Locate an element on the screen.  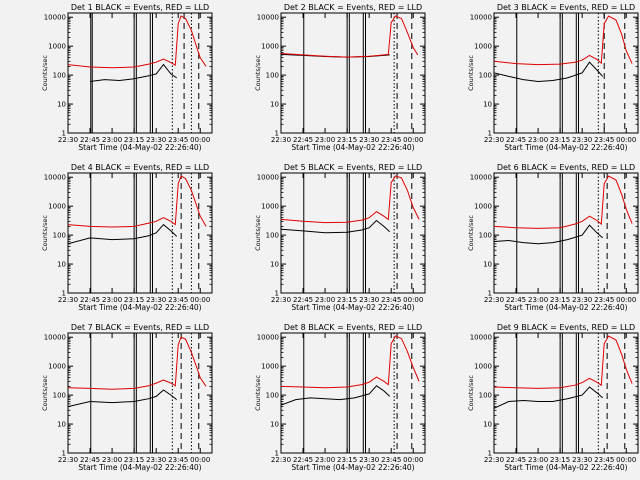
panel-title: Det 4 BLACK = Events, RED = LLD is located at coordinates (140, 167).